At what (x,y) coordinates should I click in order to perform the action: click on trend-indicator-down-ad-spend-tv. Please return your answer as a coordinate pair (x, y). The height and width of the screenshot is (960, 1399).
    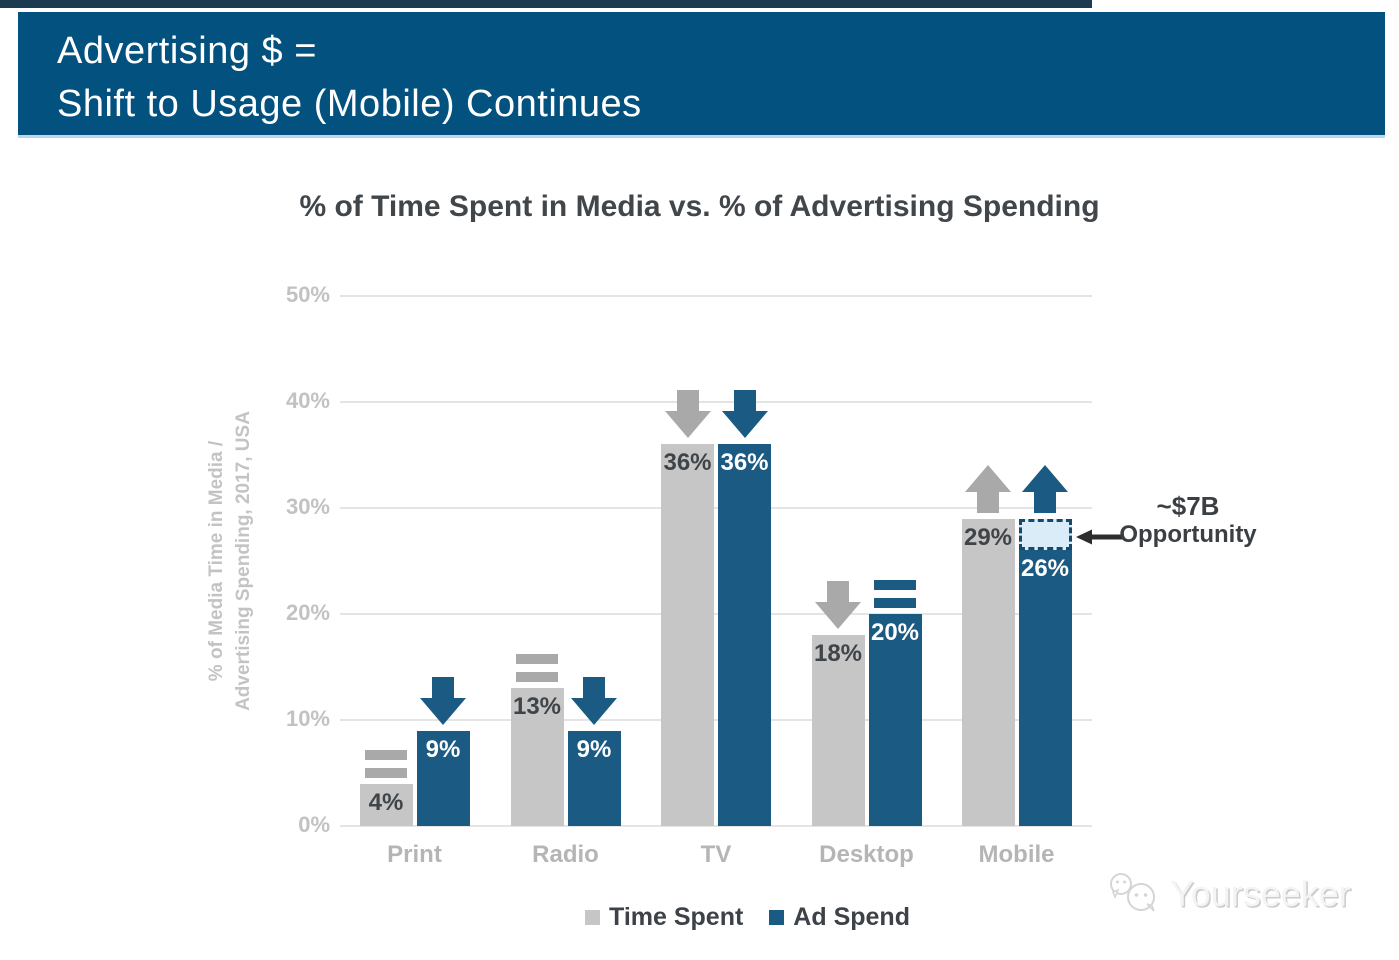
    Looking at the image, I should click on (744, 414).